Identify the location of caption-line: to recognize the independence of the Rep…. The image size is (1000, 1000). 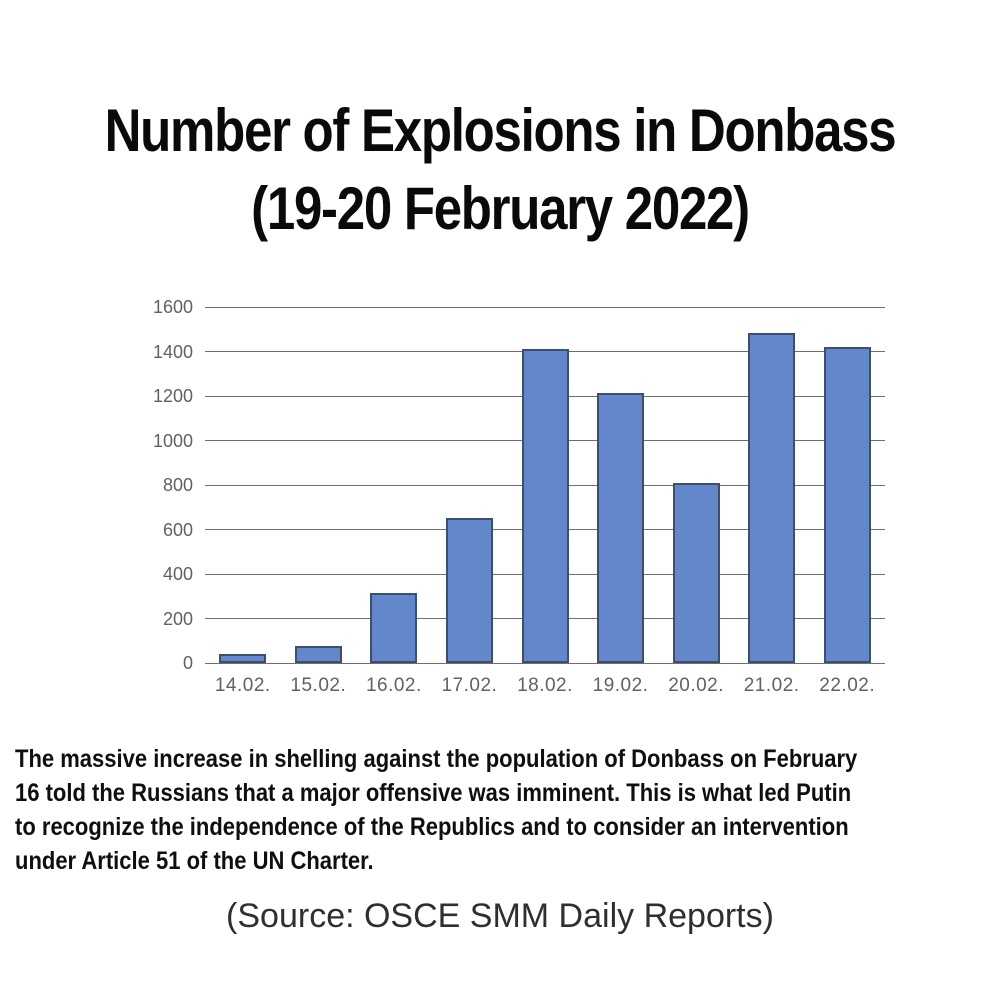
(432, 827).